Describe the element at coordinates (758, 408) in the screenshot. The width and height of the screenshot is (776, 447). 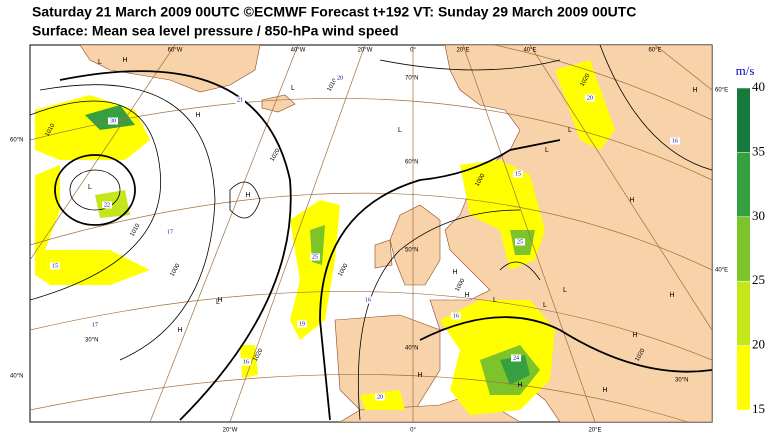
I see `legend-tick-label: 15` at that location.